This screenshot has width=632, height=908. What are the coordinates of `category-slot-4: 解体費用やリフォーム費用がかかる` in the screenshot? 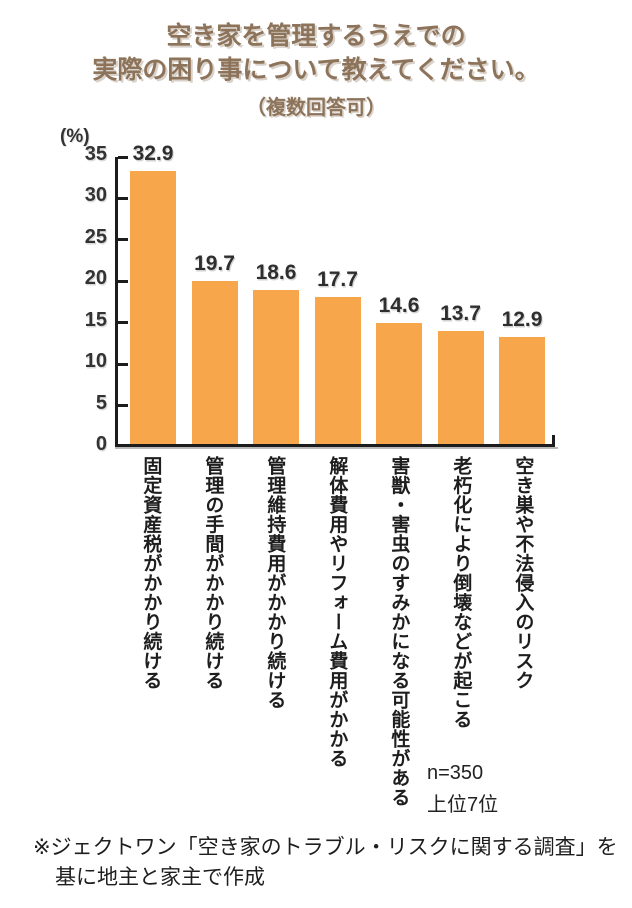 It's located at (336, 612).